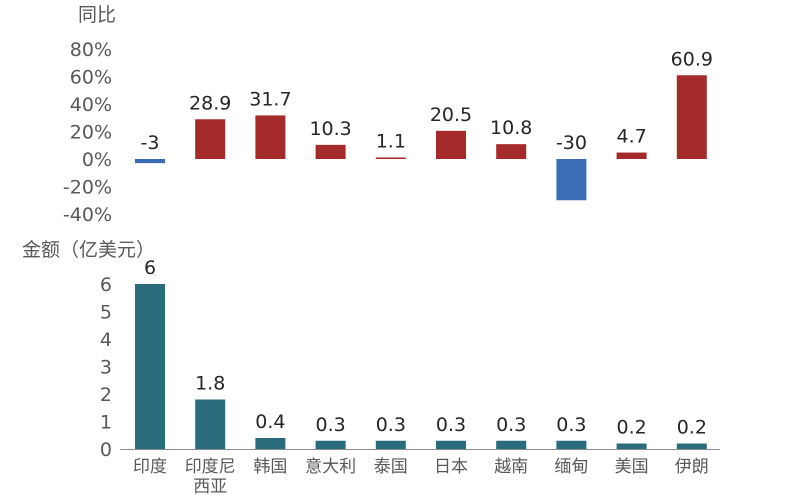  Describe the element at coordinates (106, 285) in the screenshot. I see `bottom-y-tick-label: 6` at that location.